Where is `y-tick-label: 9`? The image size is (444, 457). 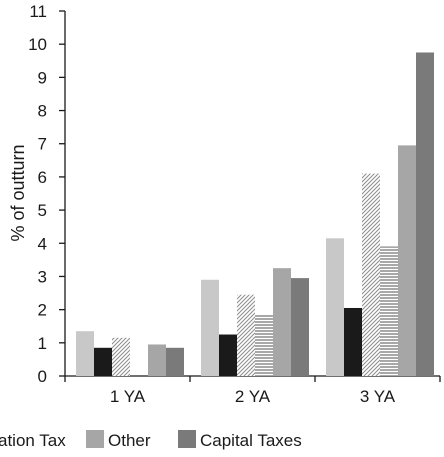 y-tick-label: 9 is located at coordinates (42, 77).